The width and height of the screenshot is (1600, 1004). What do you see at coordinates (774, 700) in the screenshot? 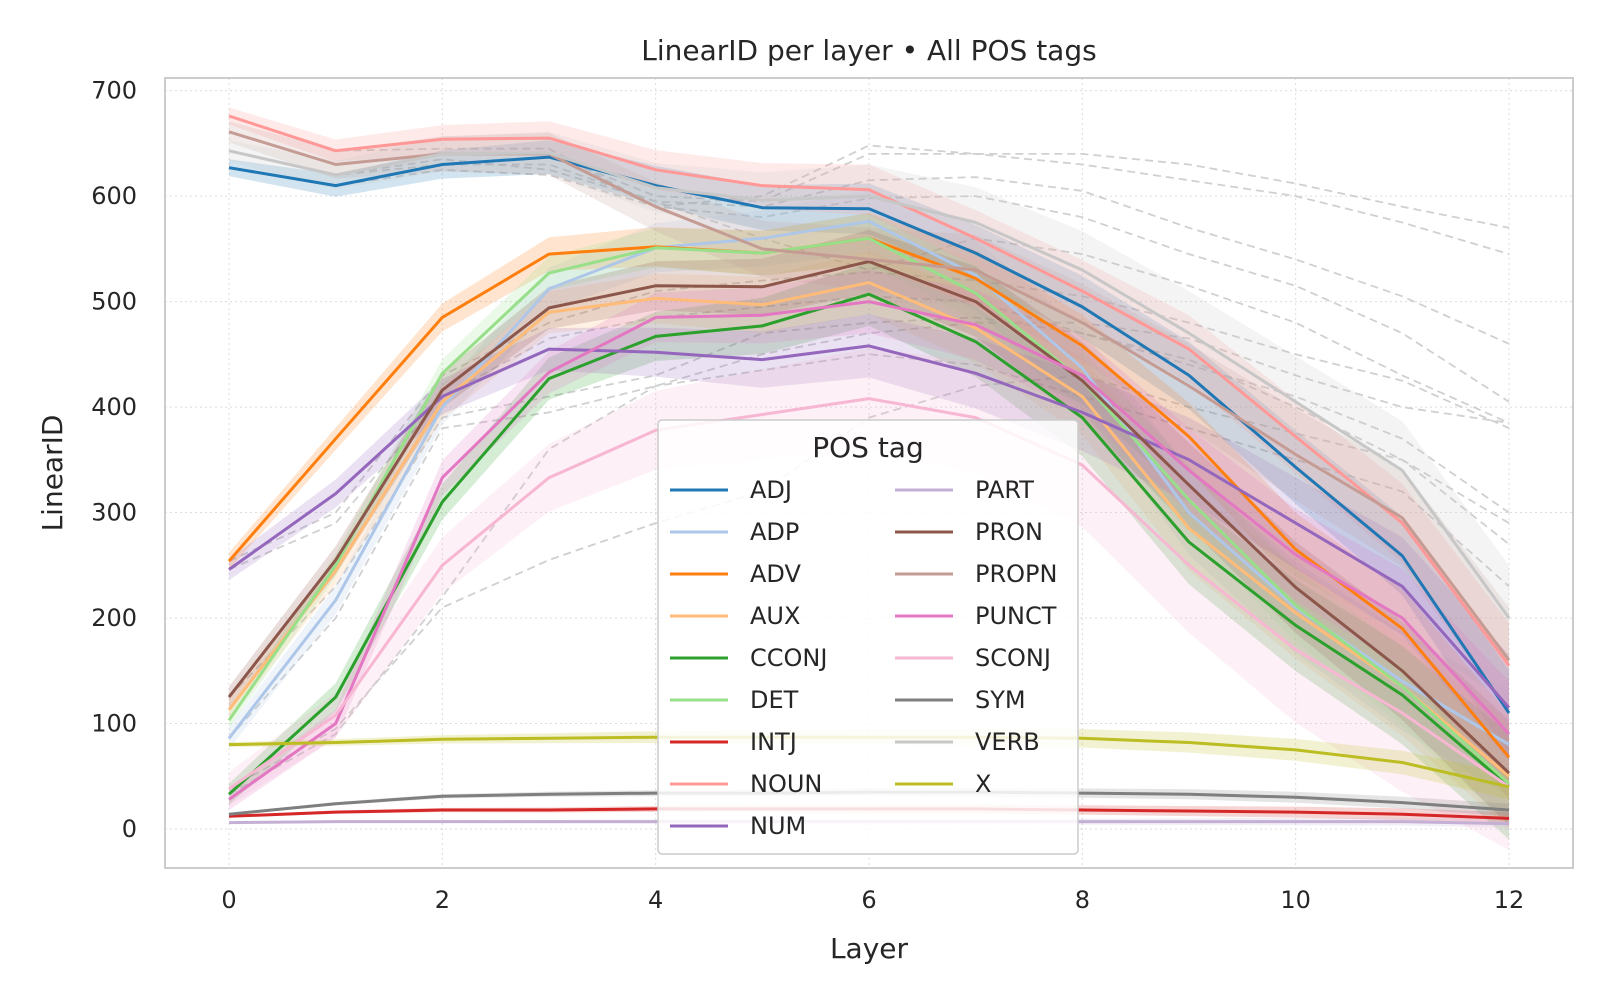
I see `legend-label-det: DET` at bounding box center [774, 700].